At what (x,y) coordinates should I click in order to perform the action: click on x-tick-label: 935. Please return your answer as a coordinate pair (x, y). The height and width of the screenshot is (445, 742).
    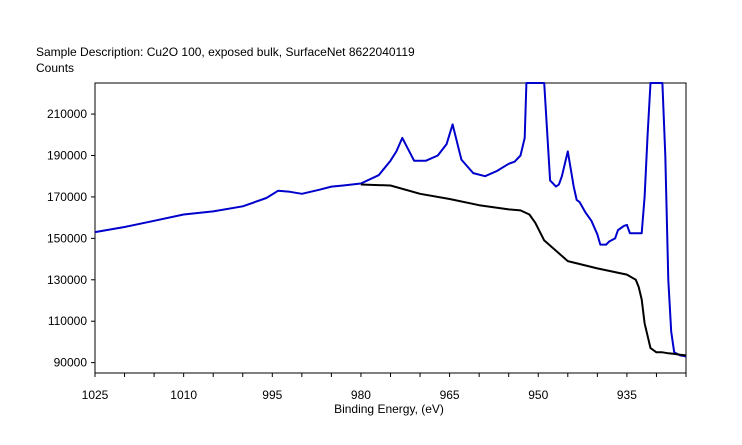
    Looking at the image, I should click on (627, 395).